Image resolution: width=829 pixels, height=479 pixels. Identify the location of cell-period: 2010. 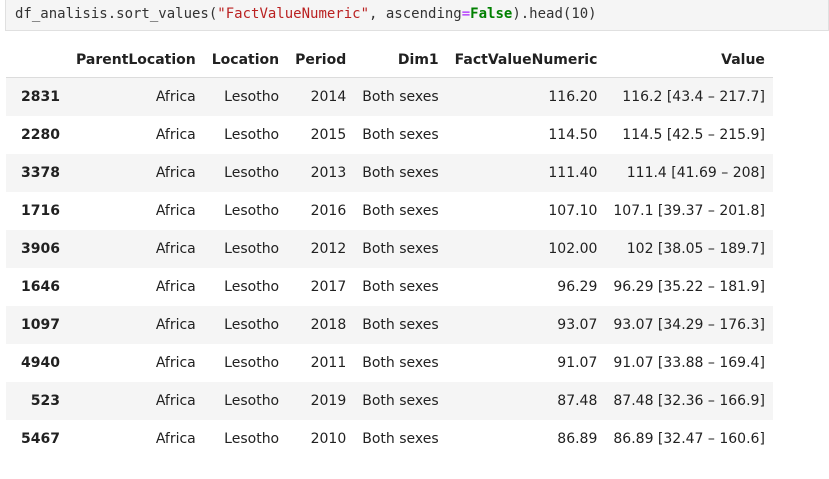
(328, 439).